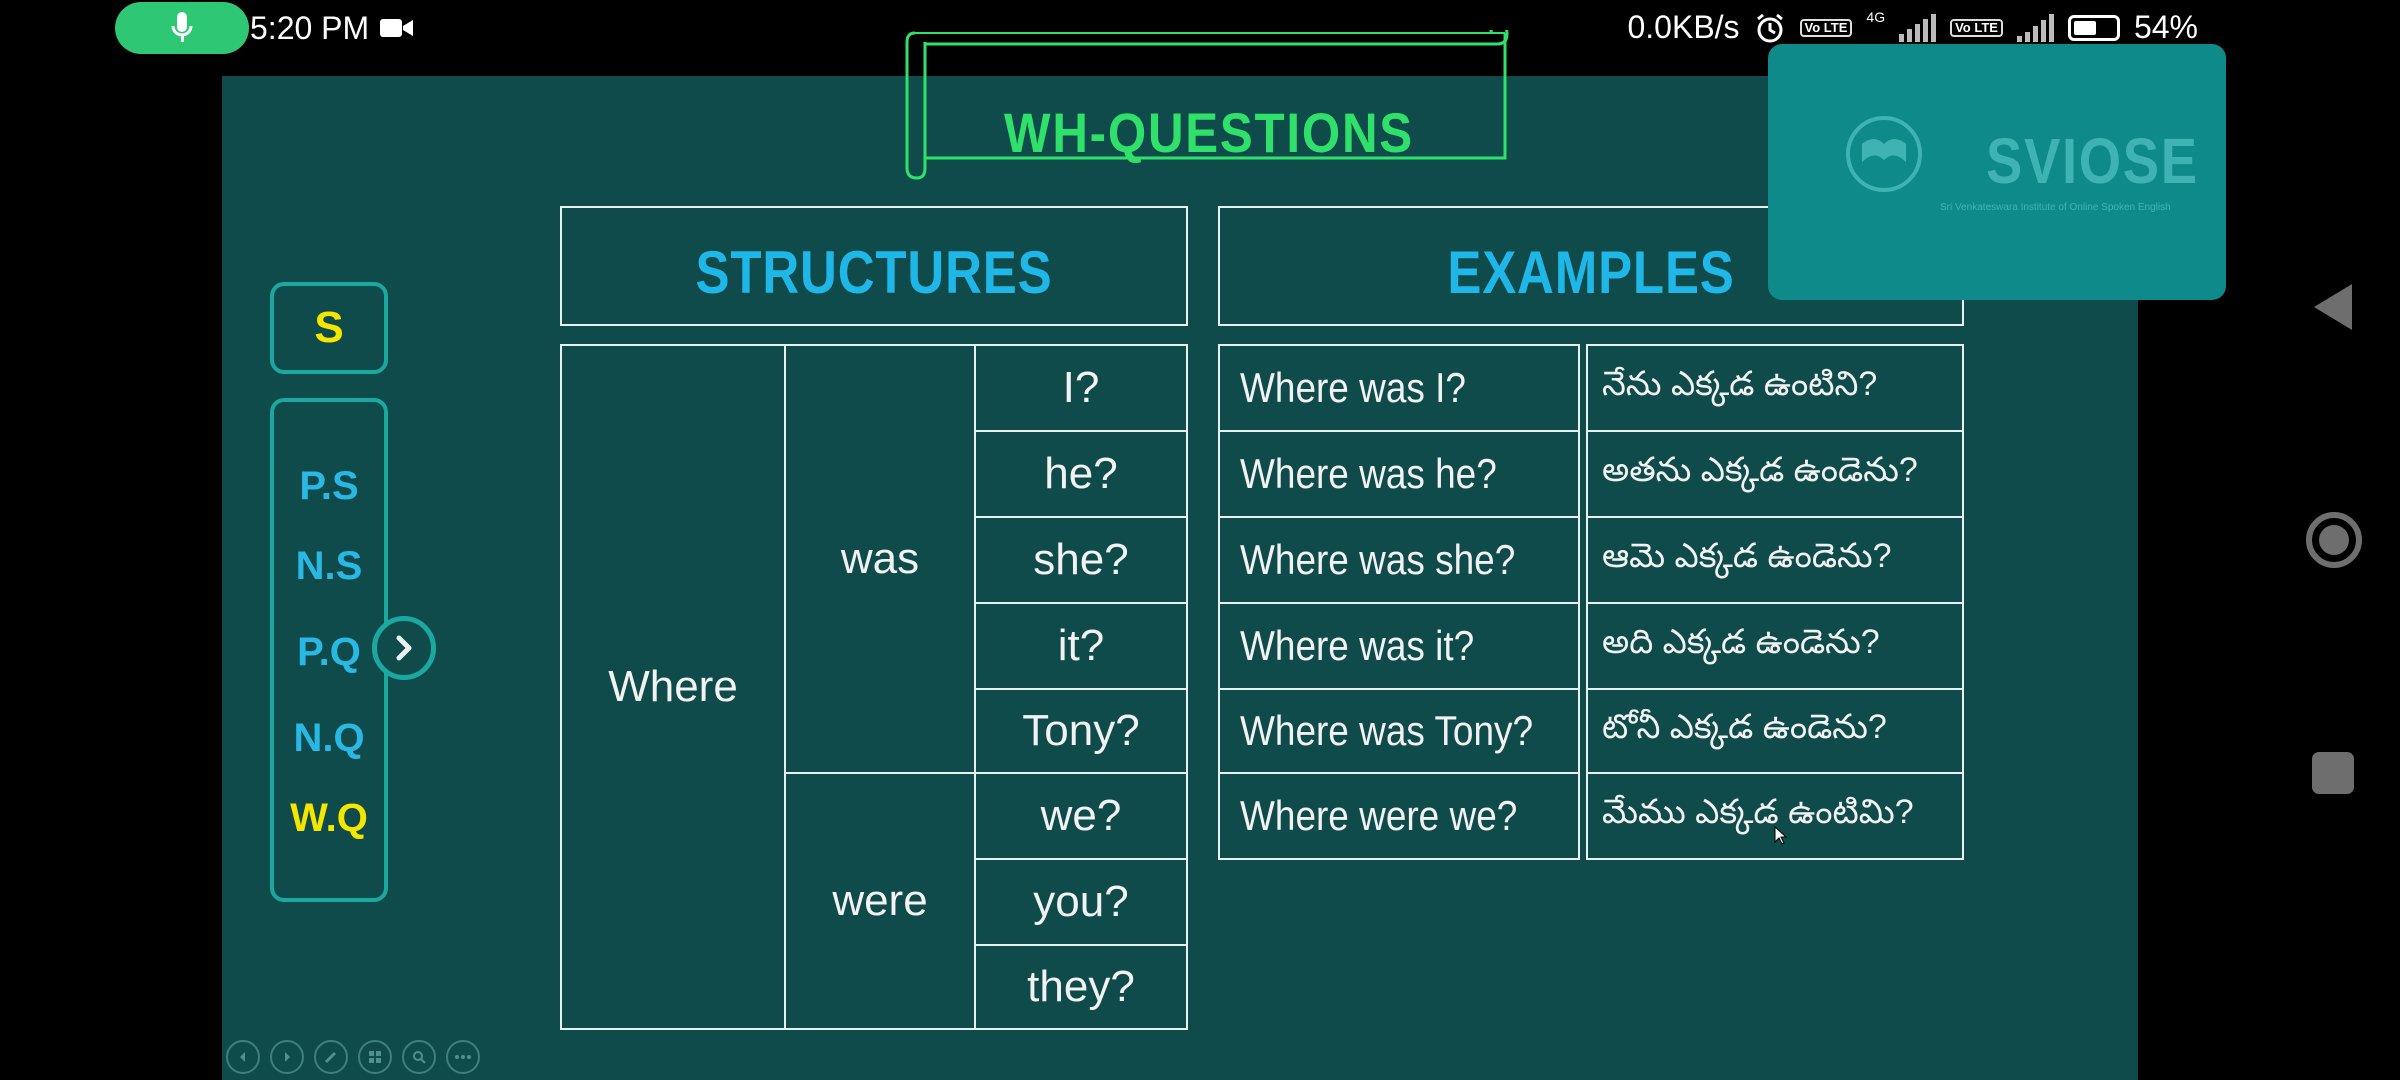  I want to click on battery-icon, so click(2093, 27).